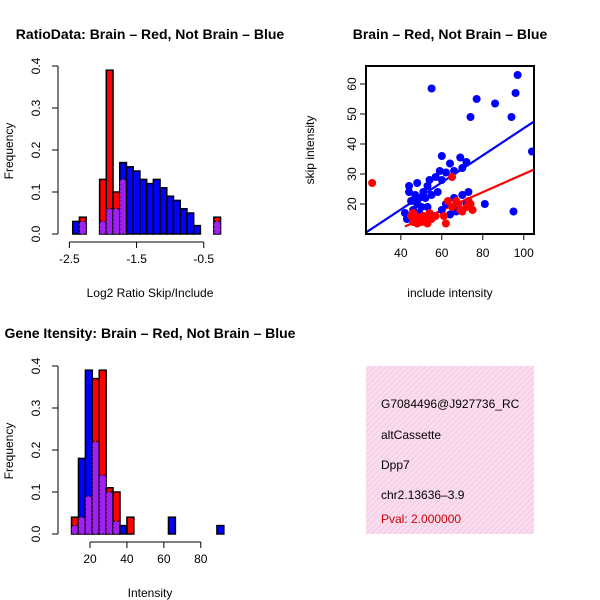  I want to click on intensity-y-tick-label: 0.1, so click(36, 491).